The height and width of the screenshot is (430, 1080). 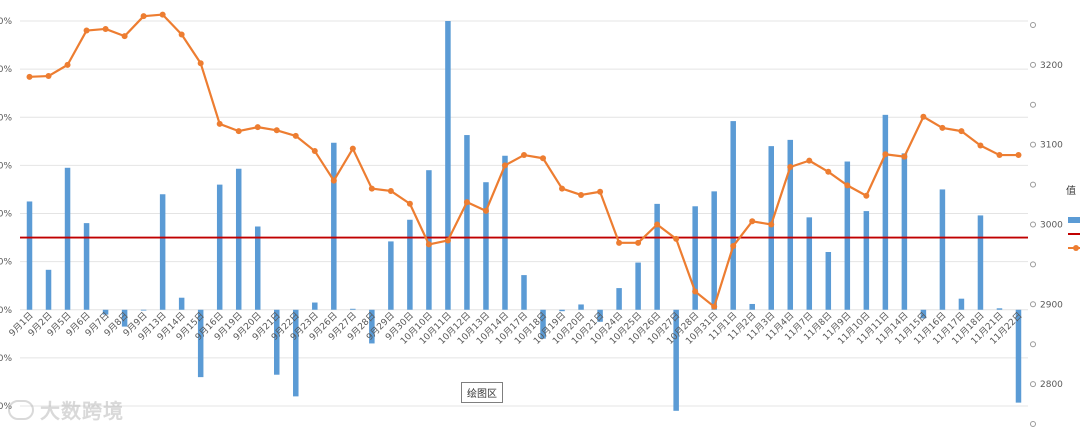 I want to click on plot-area-tooltip: 绘图区, so click(x=482, y=392).